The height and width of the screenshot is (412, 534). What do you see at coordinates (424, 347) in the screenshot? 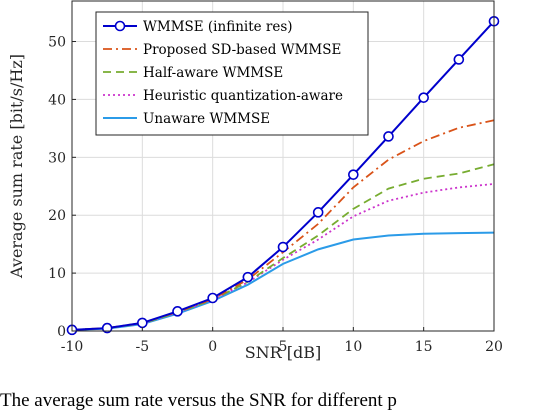
I see `x-tick-label: 15` at bounding box center [424, 347].